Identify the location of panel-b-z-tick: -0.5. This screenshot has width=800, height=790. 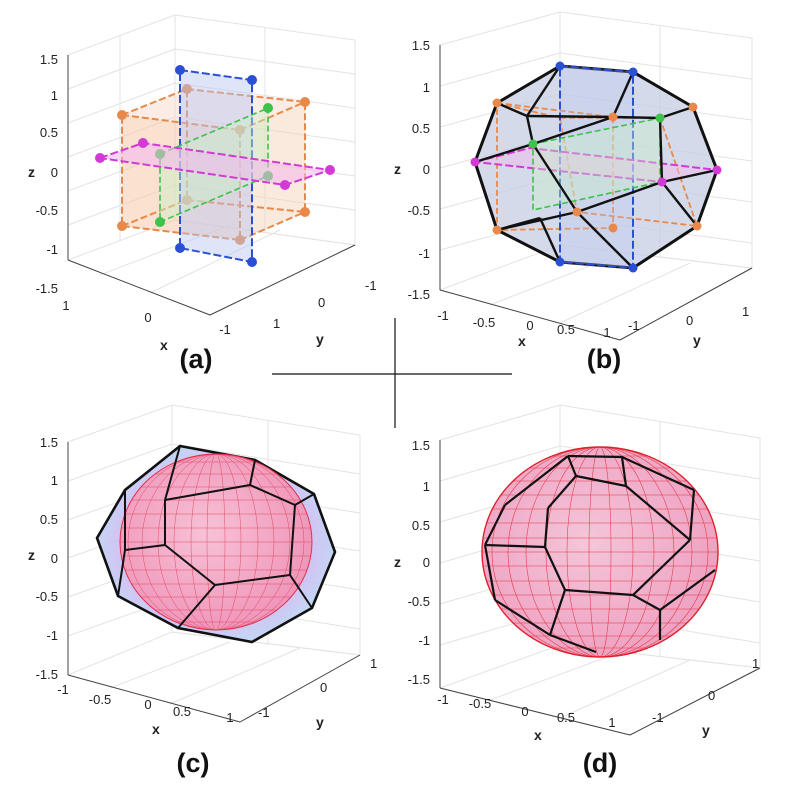
(419, 210).